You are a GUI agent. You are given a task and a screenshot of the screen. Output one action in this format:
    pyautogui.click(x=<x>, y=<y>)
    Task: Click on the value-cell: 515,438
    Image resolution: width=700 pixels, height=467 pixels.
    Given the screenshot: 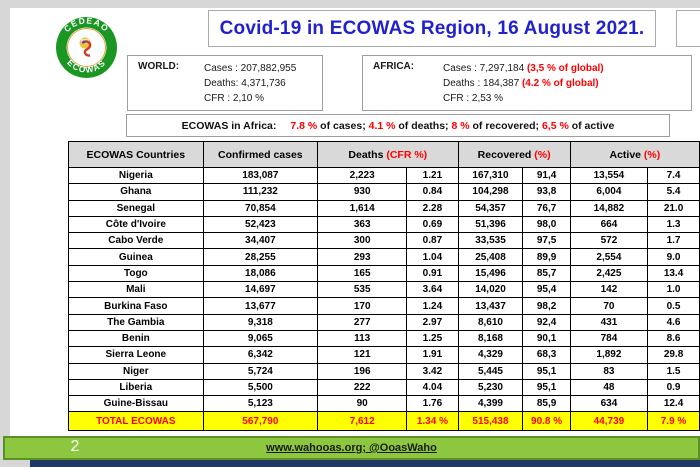 What is the action you would take?
    pyautogui.click(x=490, y=421)
    